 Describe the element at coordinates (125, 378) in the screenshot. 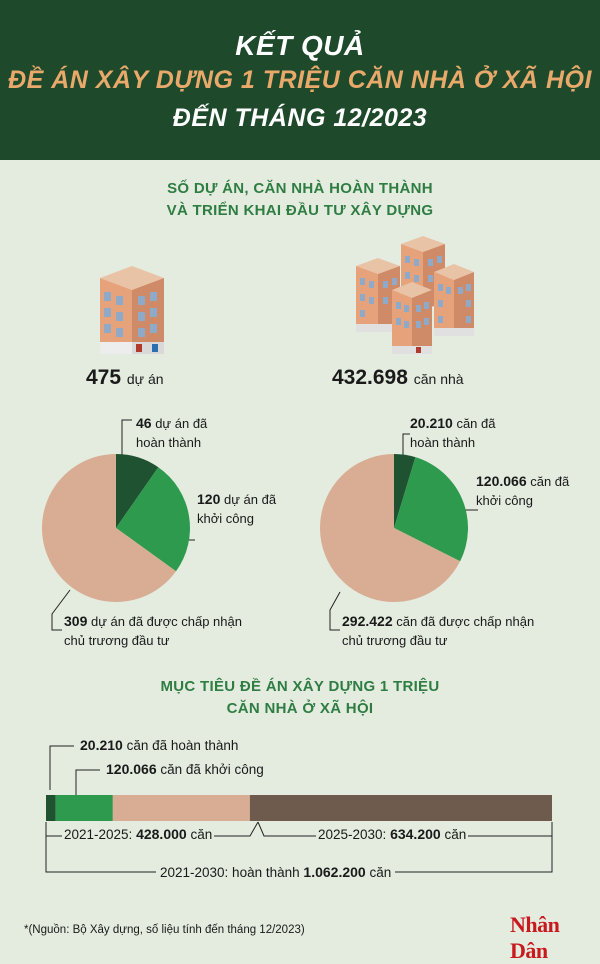

I see `projects-total: 475 dự án` at that location.